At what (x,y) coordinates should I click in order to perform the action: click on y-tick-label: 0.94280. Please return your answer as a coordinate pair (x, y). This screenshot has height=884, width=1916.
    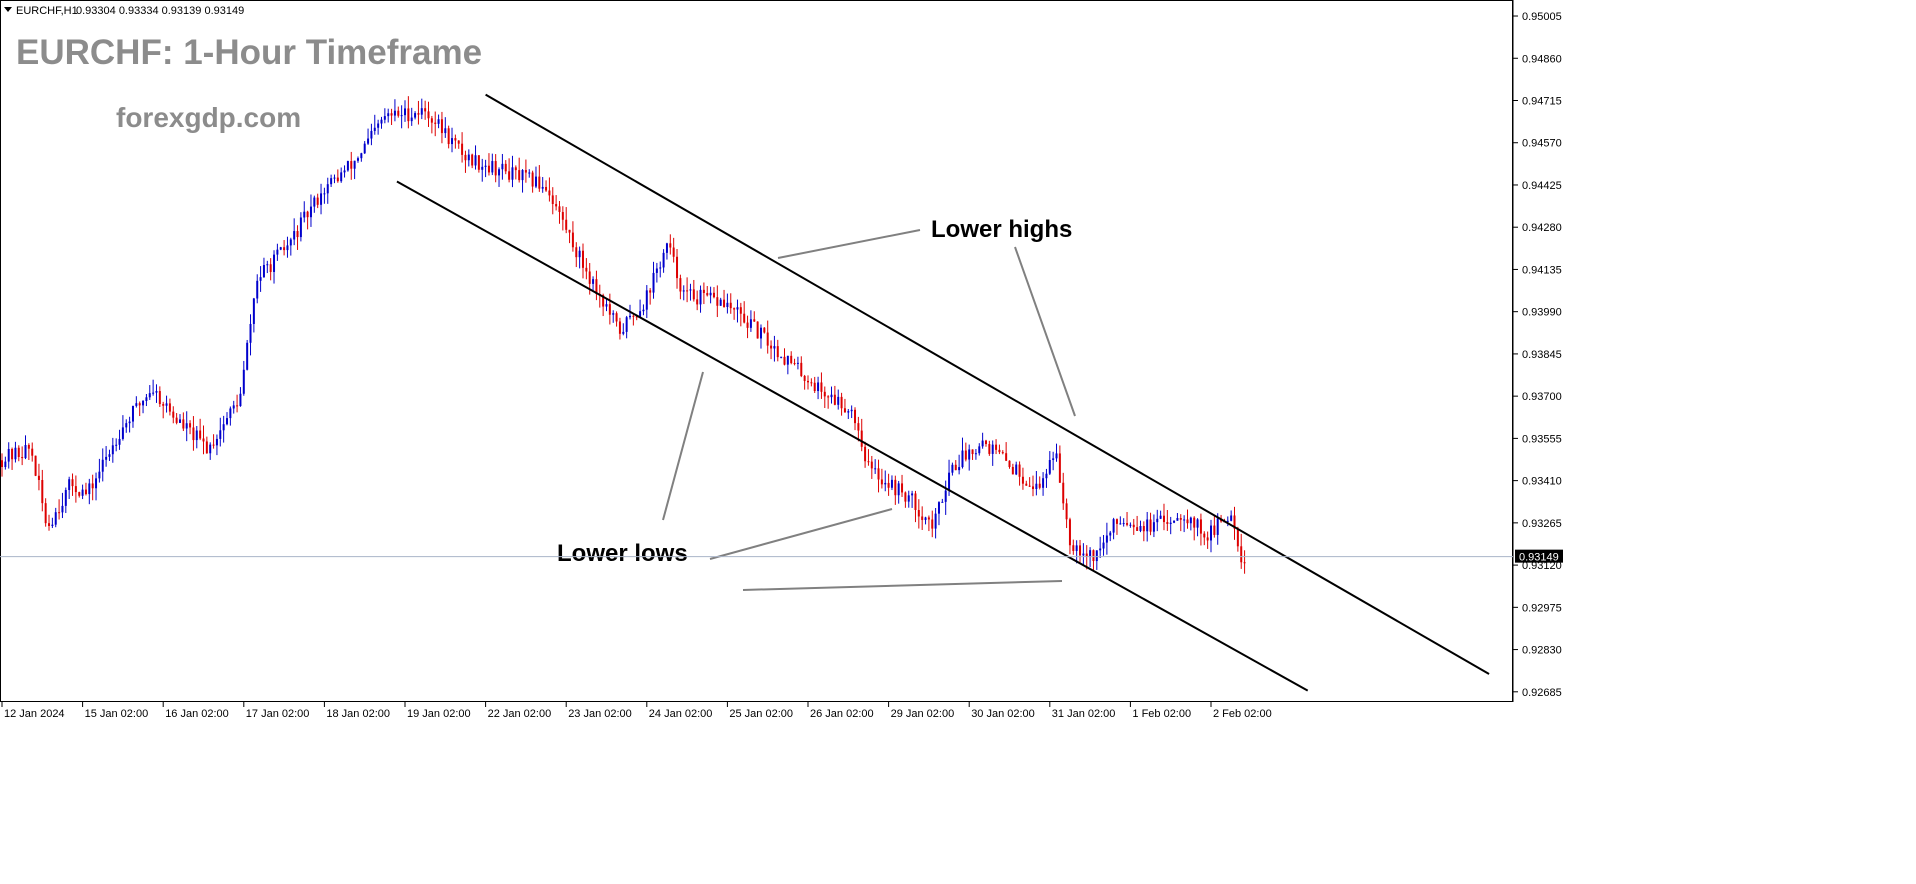
    Looking at the image, I should click on (1542, 228).